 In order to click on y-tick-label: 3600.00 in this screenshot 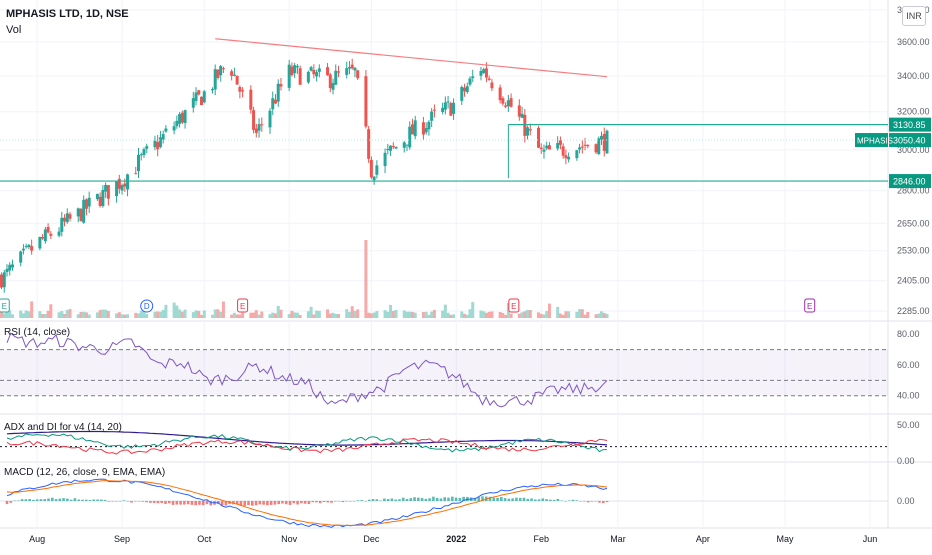, I will do `click(913, 42)`.